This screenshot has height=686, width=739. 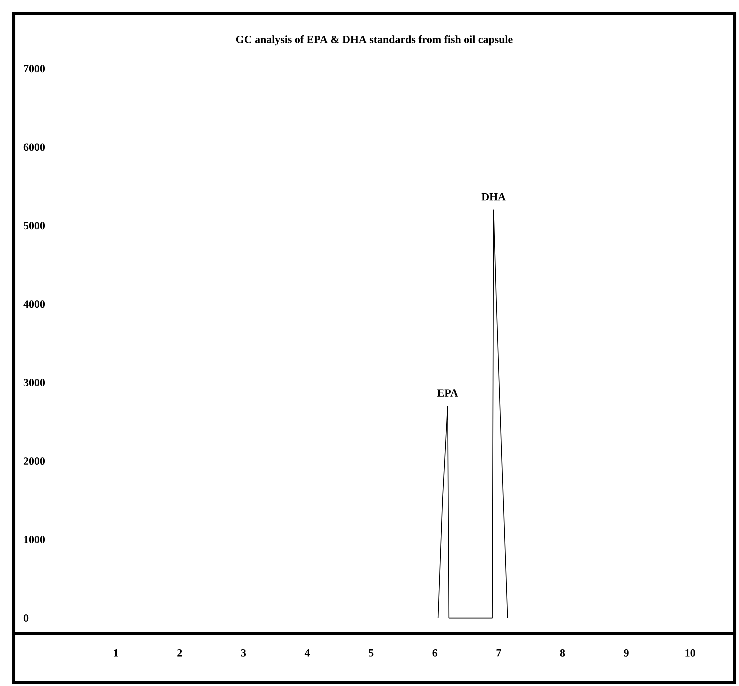 I want to click on y-tick-label: 2000, so click(x=35, y=462).